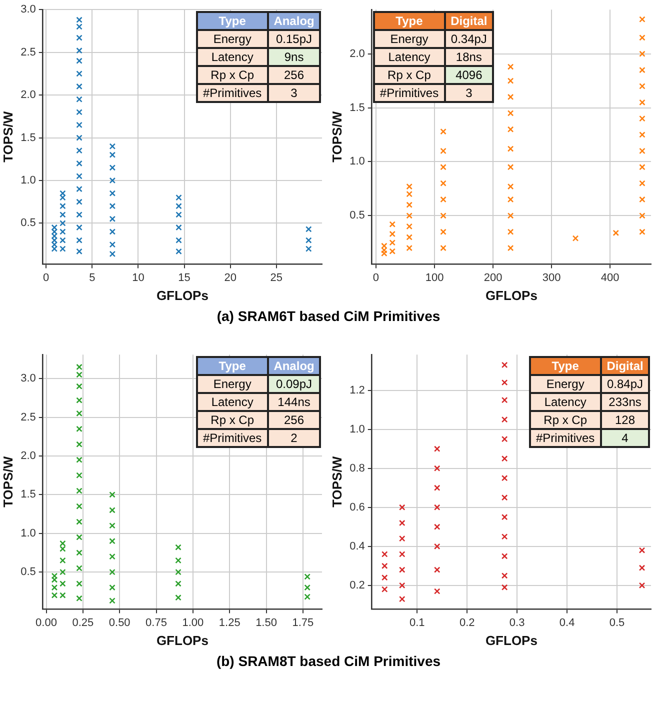  What do you see at coordinates (294, 39) in the screenshot?
I see `annotation: 0.15pJ` at bounding box center [294, 39].